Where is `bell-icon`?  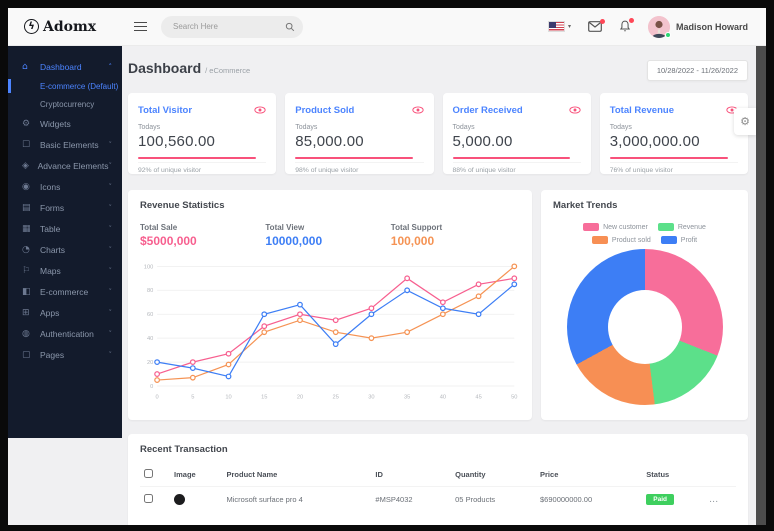
bell-icon is located at coordinates (625, 26).